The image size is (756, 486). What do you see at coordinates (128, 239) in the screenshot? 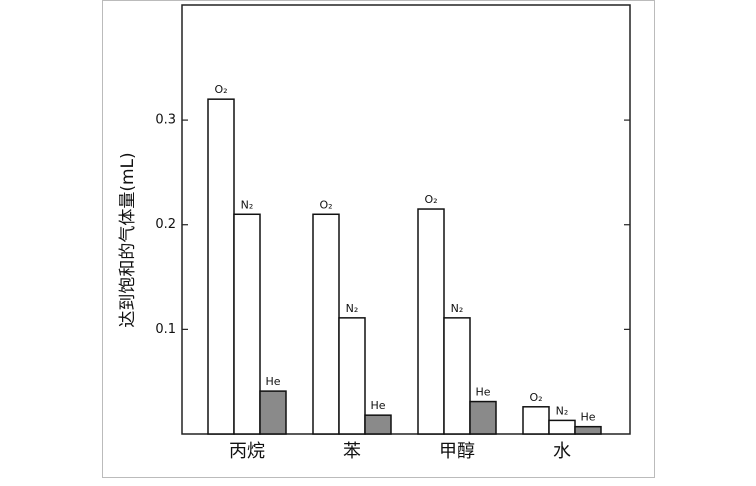
I see `y-axis-label: 达到饱和的气体量(mL)` at bounding box center [128, 239].